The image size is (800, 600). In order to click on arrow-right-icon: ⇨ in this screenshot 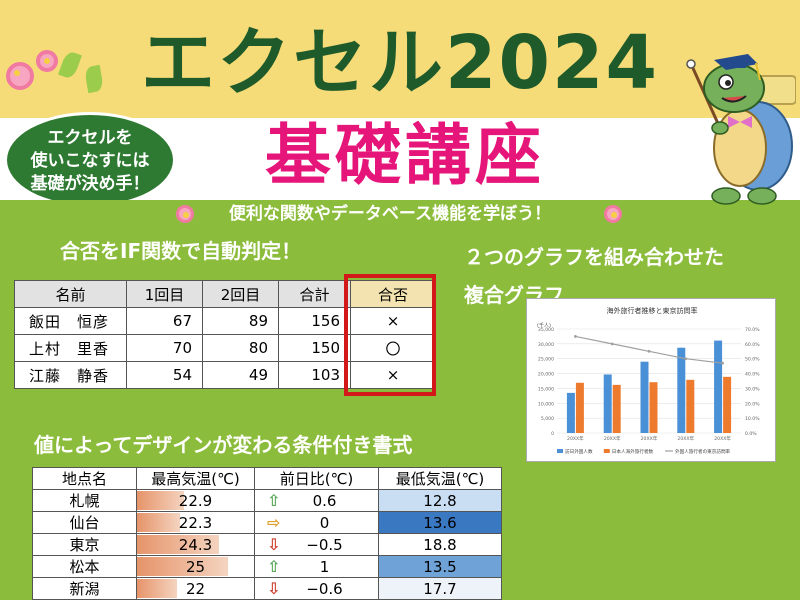, I will do `click(274, 522)`.